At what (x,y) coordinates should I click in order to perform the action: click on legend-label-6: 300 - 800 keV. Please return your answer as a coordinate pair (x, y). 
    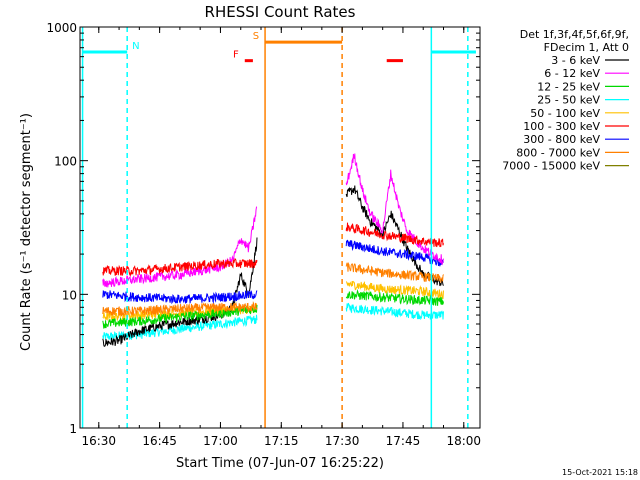
    Looking at the image, I should click on (561, 139).